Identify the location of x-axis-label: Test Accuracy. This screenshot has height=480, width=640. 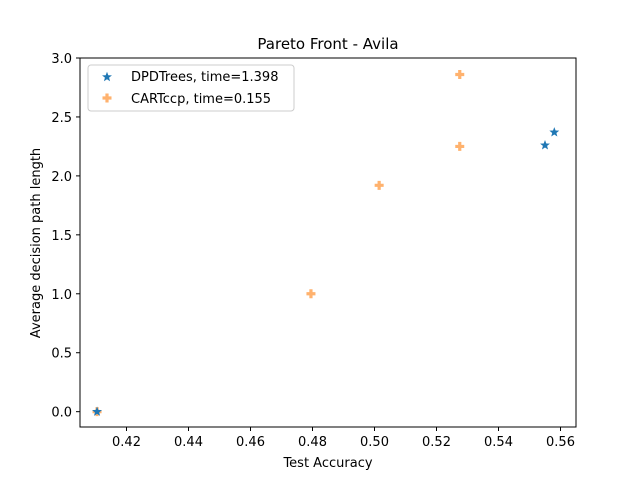
(327, 463).